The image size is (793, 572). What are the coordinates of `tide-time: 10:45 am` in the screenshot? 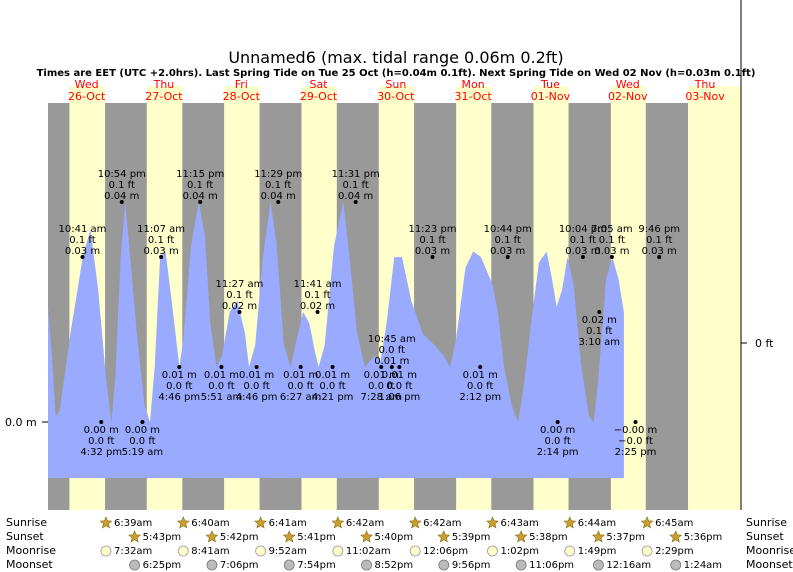 It's located at (392, 339).